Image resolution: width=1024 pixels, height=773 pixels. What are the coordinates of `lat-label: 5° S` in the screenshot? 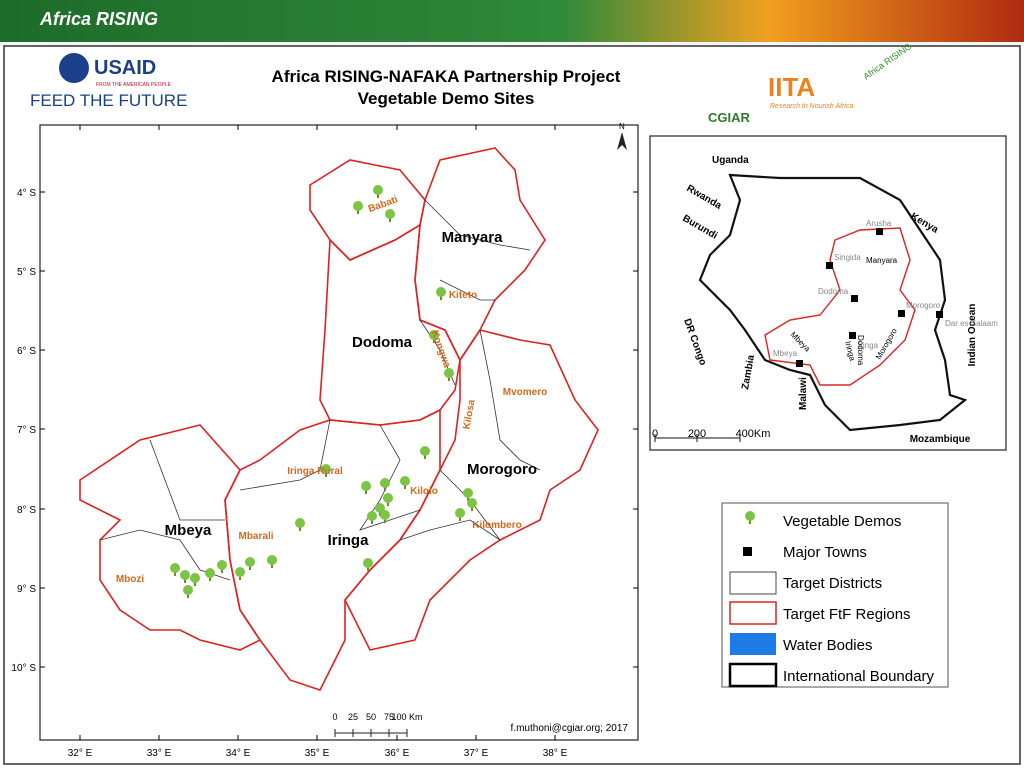 It's located at (26, 272).